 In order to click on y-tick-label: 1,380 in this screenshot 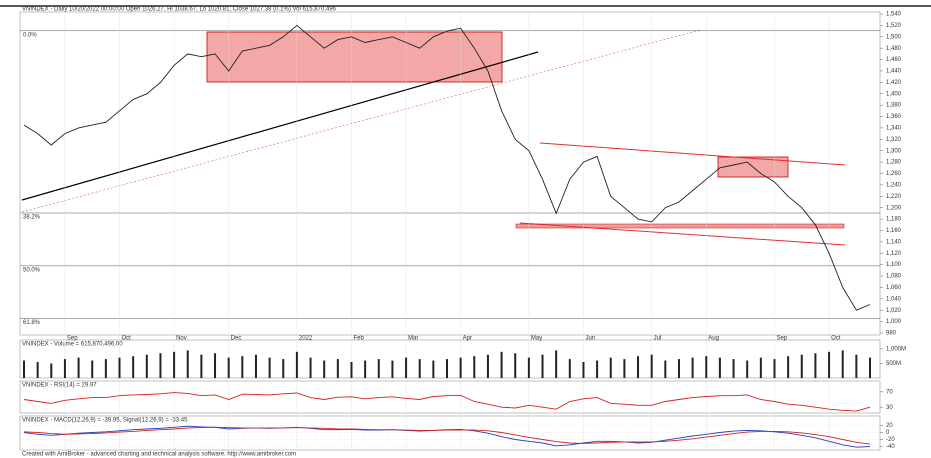, I will do `click(894, 106)`.